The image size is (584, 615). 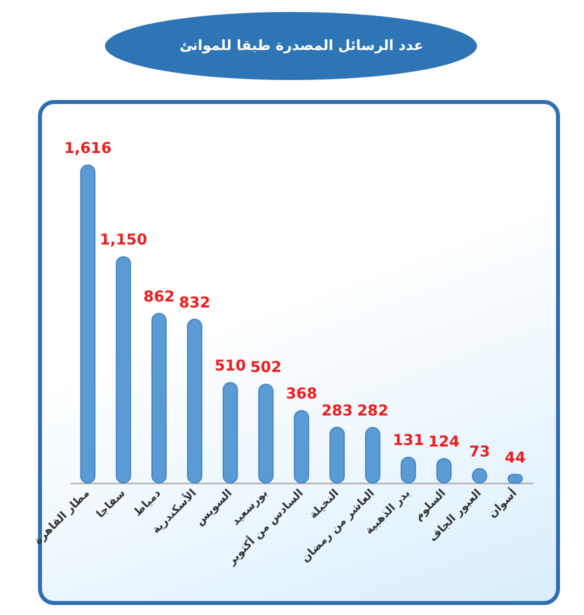 What do you see at coordinates (479, 451) in the screenshot?
I see `data-label: 73` at bounding box center [479, 451].